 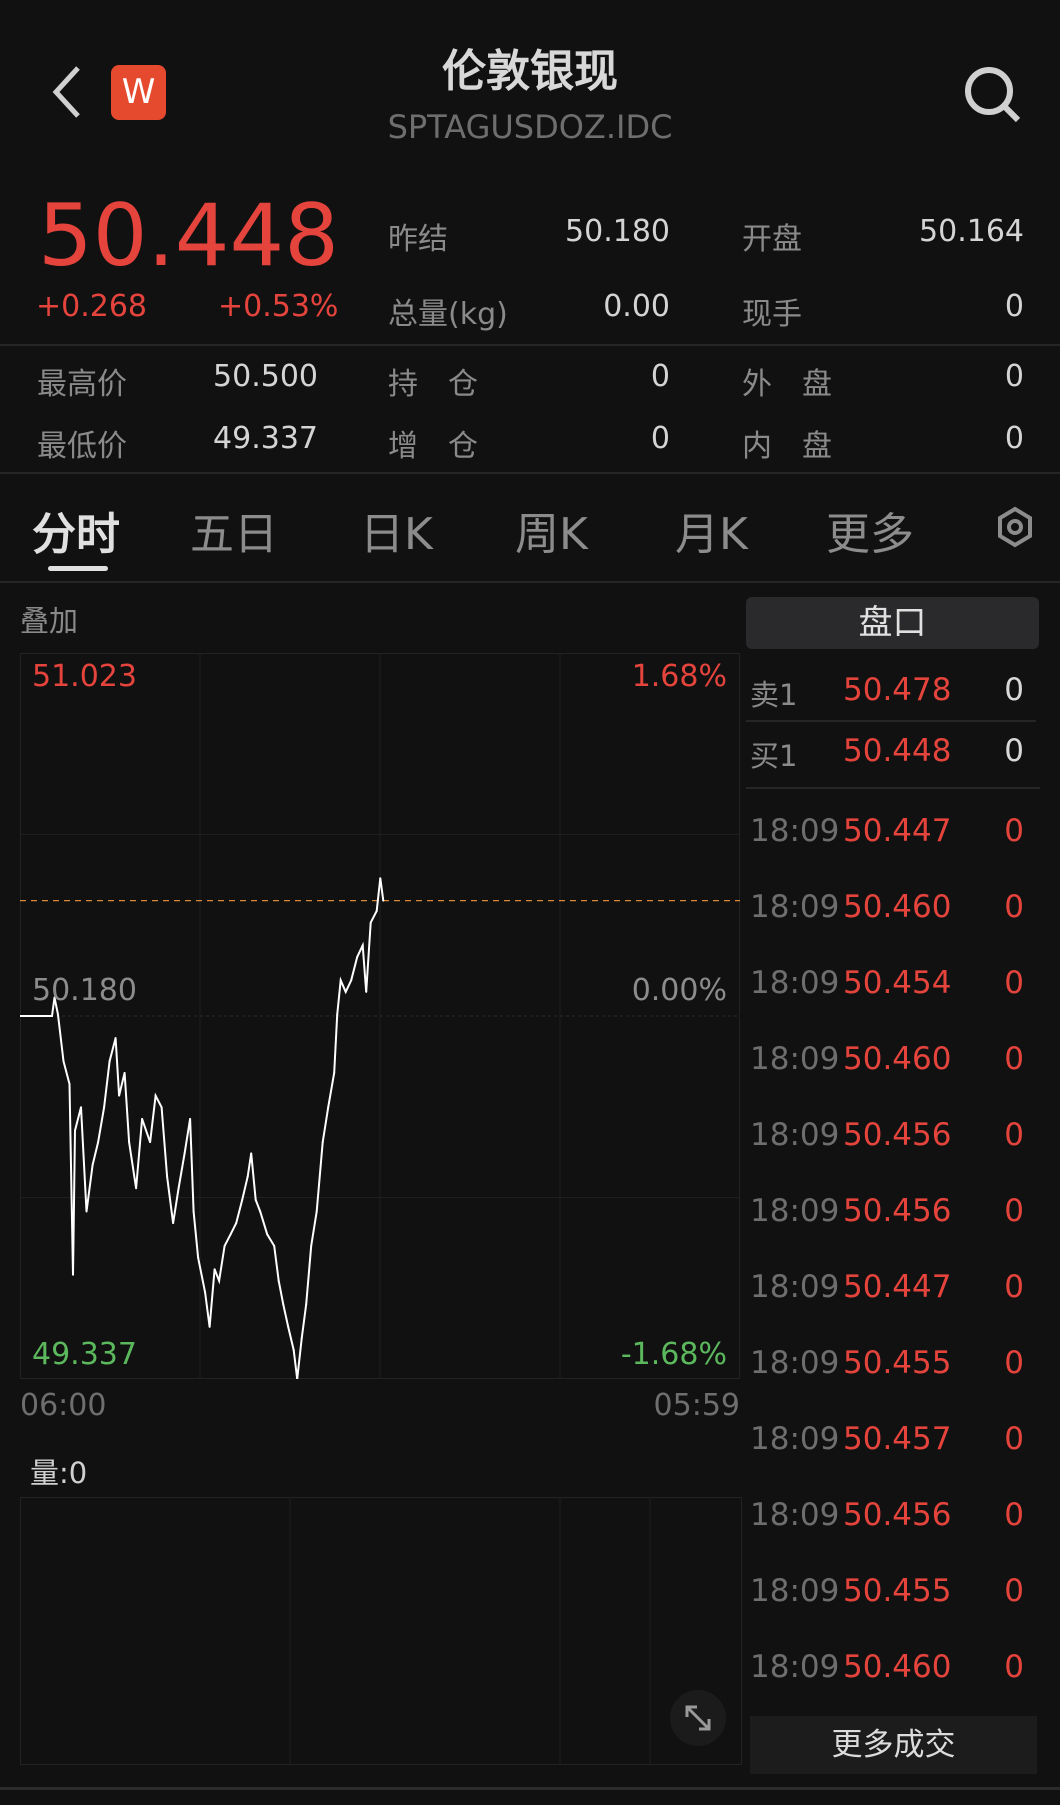 I want to click on bid-row: 买1 50.448 0, so click(x=895, y=753).